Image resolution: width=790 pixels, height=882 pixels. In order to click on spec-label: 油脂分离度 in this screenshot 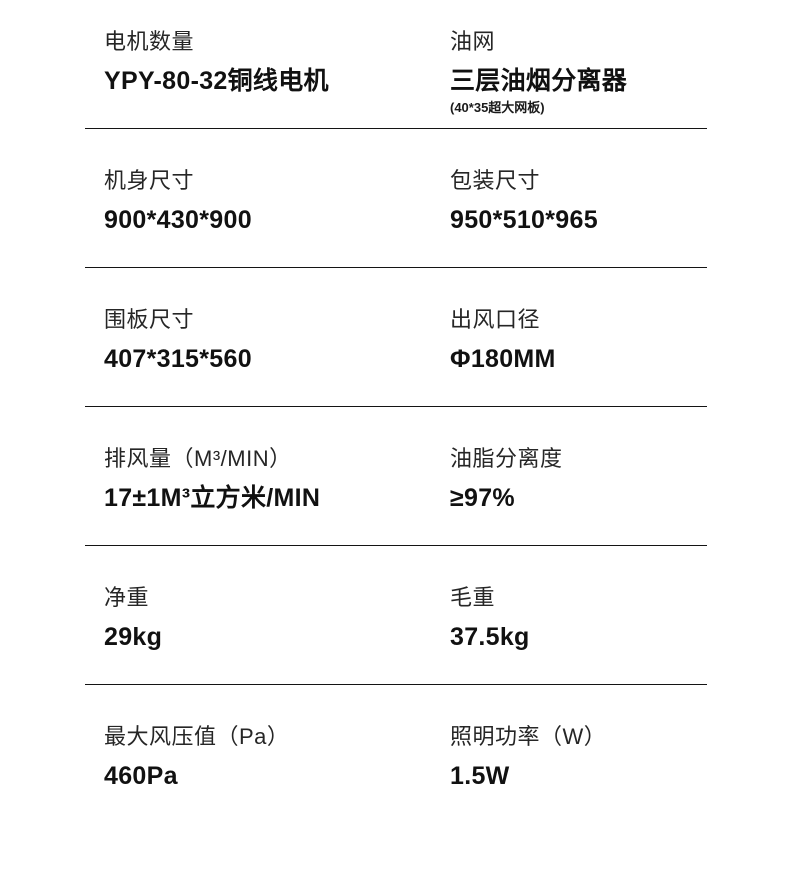, I will do `click(506, 458)`.